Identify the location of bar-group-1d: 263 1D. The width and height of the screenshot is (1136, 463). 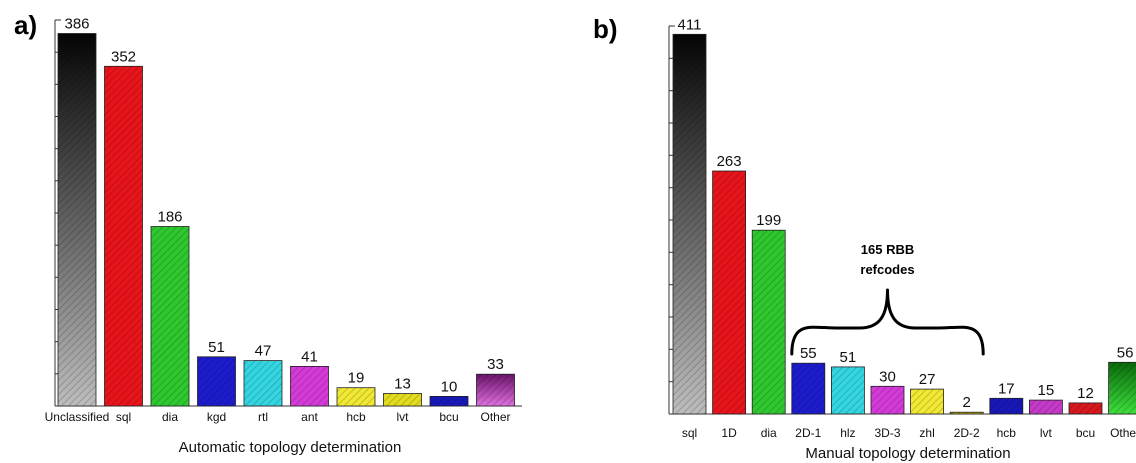
(729, 296).